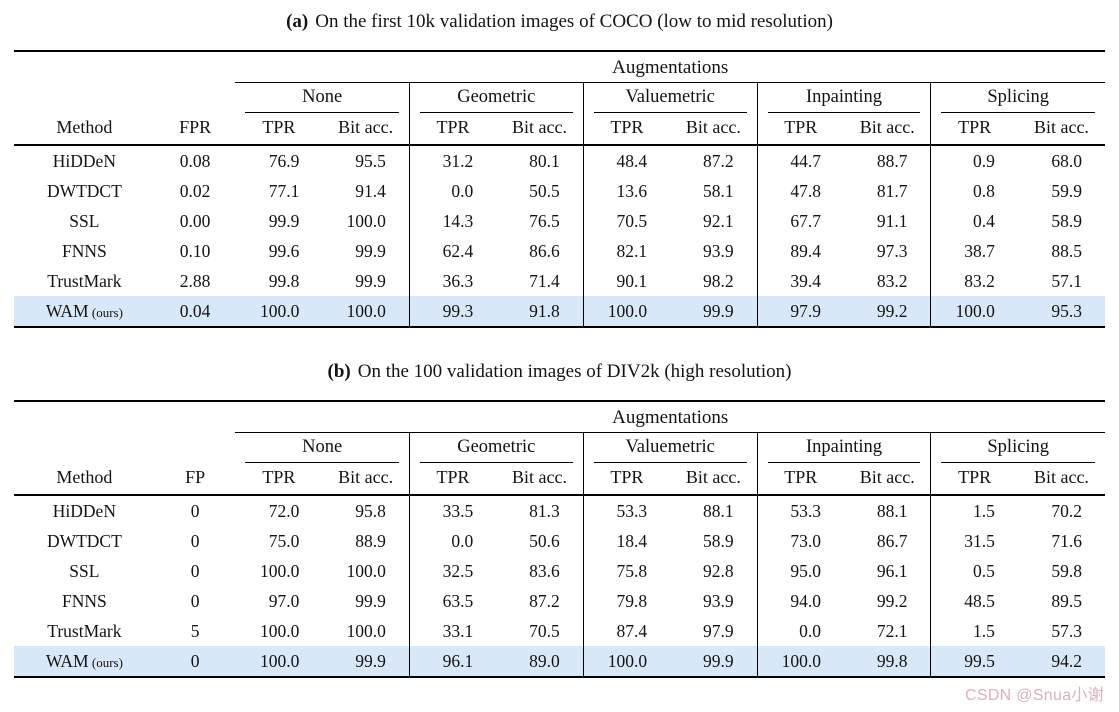 This screenshot has height=712, width=1119. I want to click on tpr-value-cell: 77.1, so click(284, 190).